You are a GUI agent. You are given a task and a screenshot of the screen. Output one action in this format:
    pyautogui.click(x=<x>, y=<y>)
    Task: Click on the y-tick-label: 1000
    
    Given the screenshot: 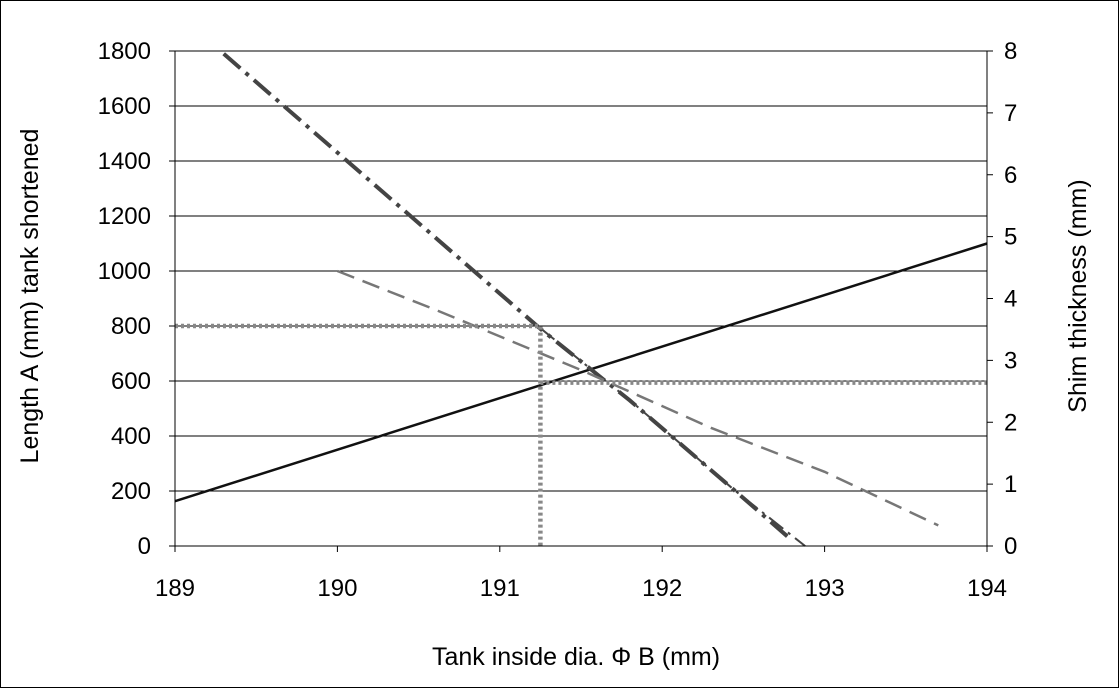 What is the action you would take?
    pyautogui.click(x=124, y=271)
    